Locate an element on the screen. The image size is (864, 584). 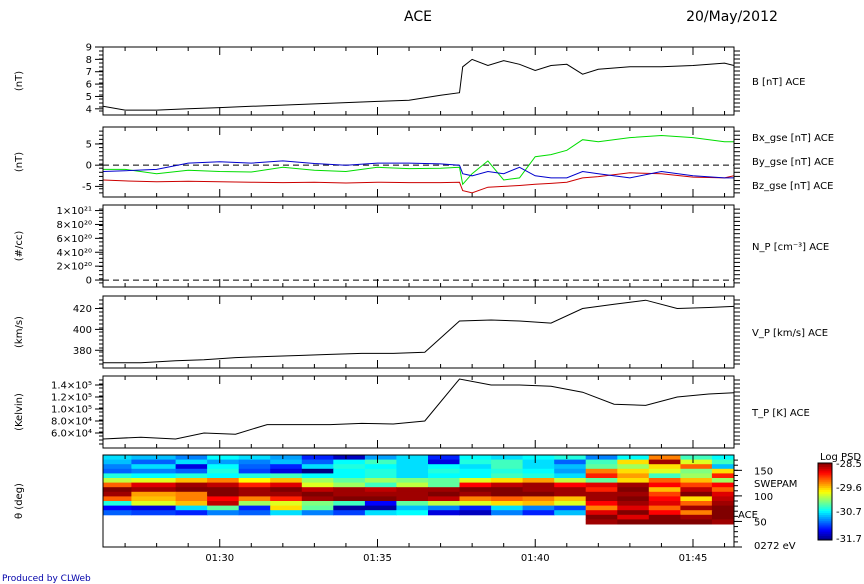
series-legend-label: Bz_gse [nT] ACE is located at coordinates (792, 186).